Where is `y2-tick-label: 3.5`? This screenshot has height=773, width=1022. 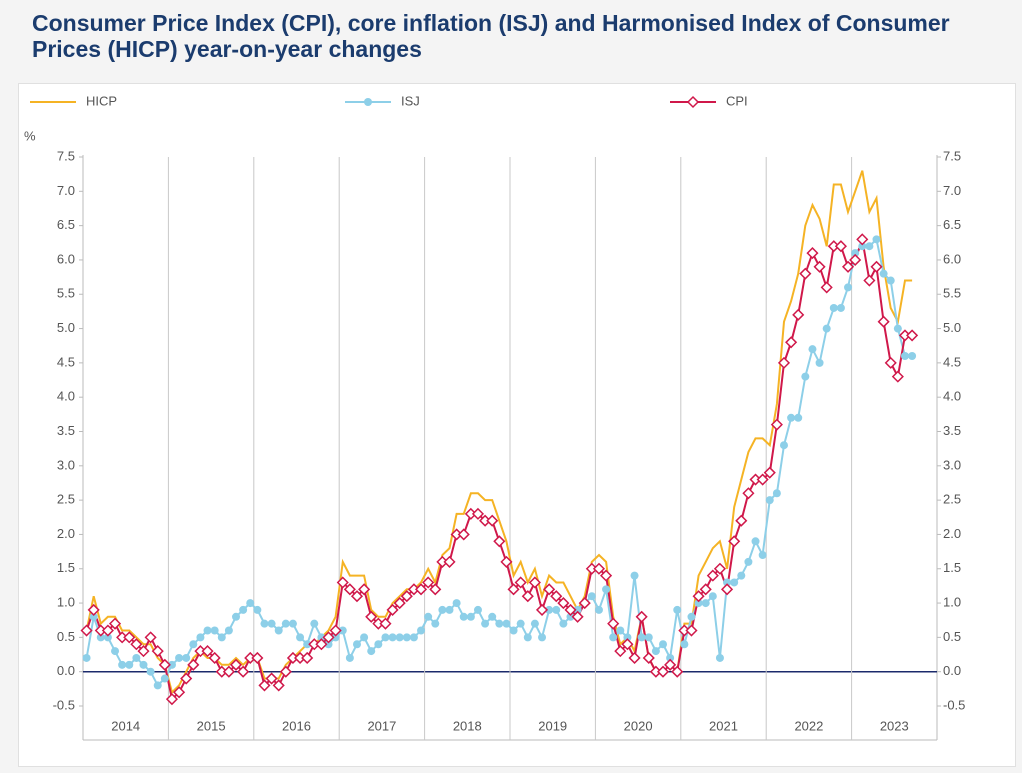
y2-tick-label: 3.5 is located at coordinates (952, 430).